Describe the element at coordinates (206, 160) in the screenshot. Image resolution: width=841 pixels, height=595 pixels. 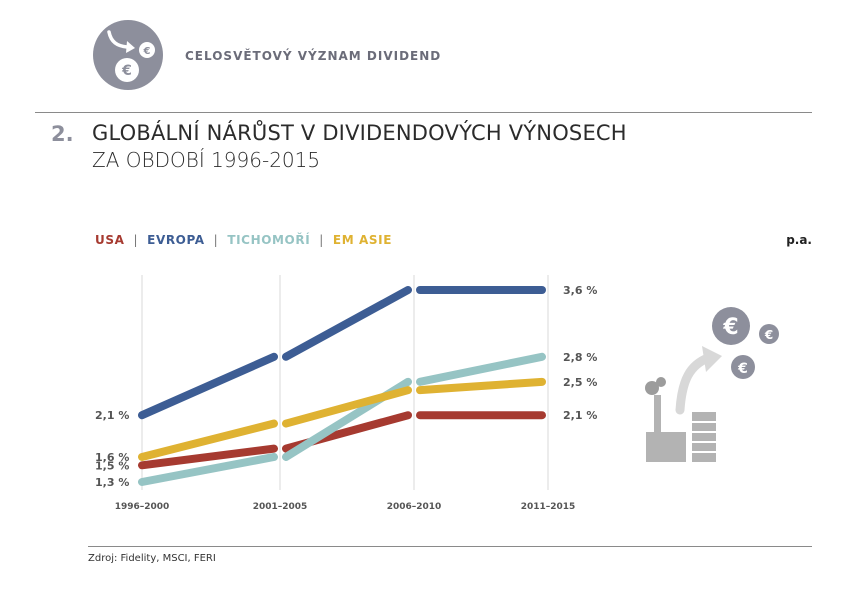
I see `page-subtitle: ZA OBDOBÍ 1996-2015` at that location.